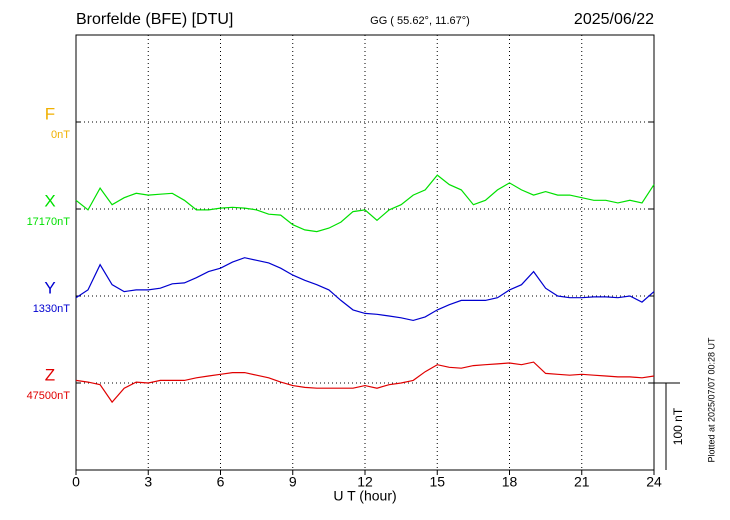 The width and height of the screenshot is (730, 520). Describe the element at coordinates (614, 19) in the screenshot. I see `date: 2025/06/22` at that location.